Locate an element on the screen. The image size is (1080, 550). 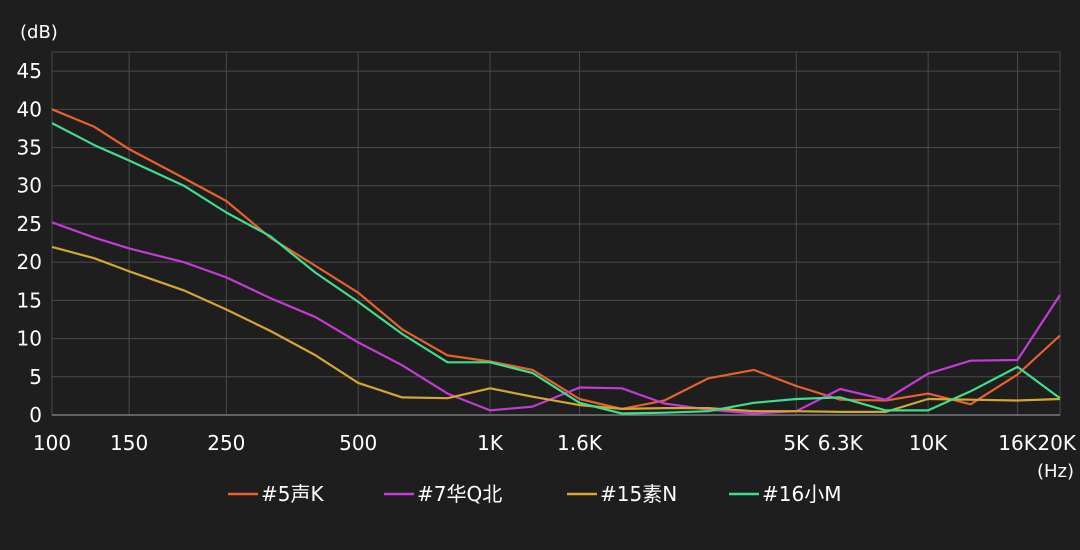
y-tick-label: 30 is located at coordinates (29, 186).